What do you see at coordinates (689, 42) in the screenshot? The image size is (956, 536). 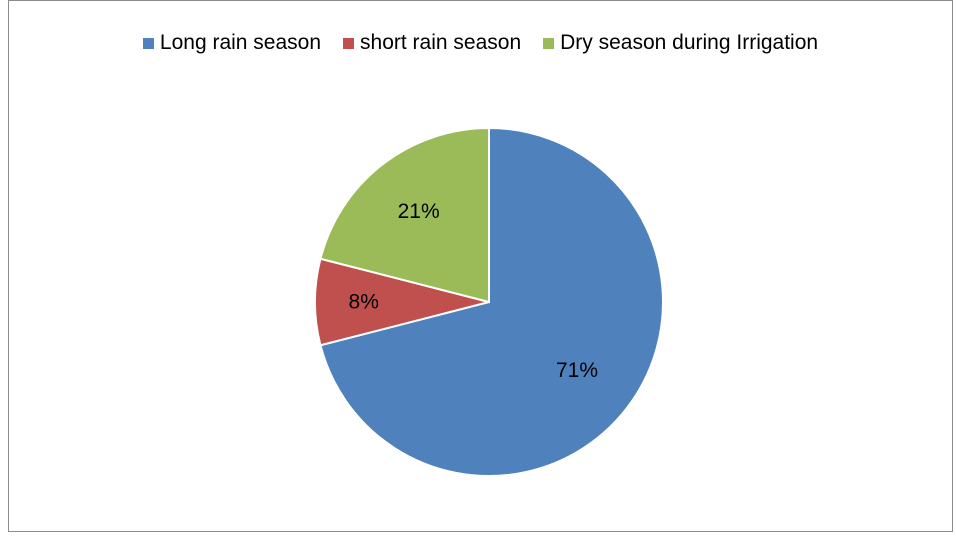 I see `legend-label-dry-season: Dry season during Irrigation` at bounding box center [689, 42].